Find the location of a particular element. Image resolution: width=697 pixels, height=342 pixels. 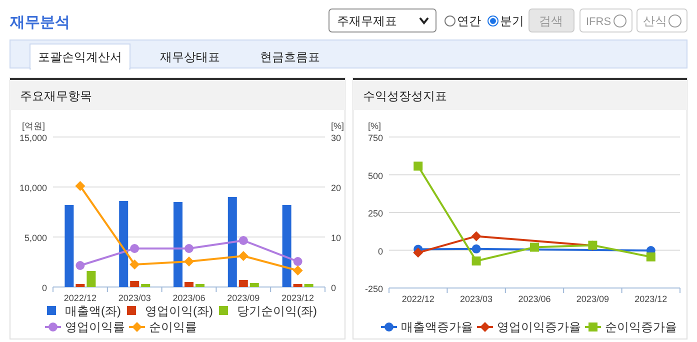

y-tick-label: 10,000 is located at coordinates (33, 188).